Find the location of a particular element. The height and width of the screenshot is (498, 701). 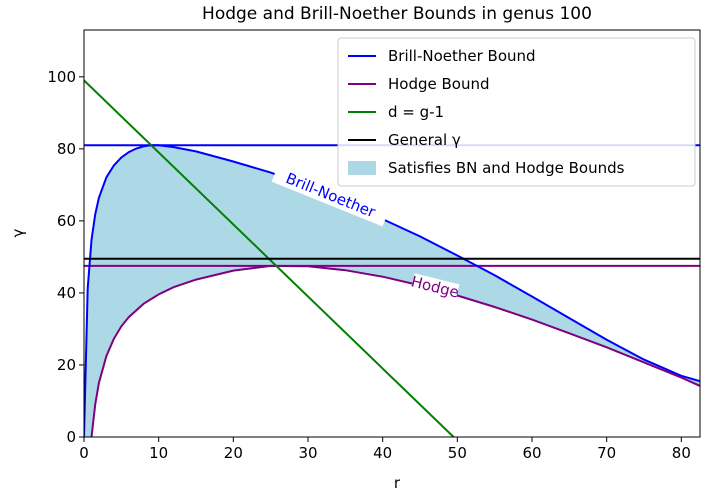

x-tick-label: 60 is located at coordinates (531, 453).